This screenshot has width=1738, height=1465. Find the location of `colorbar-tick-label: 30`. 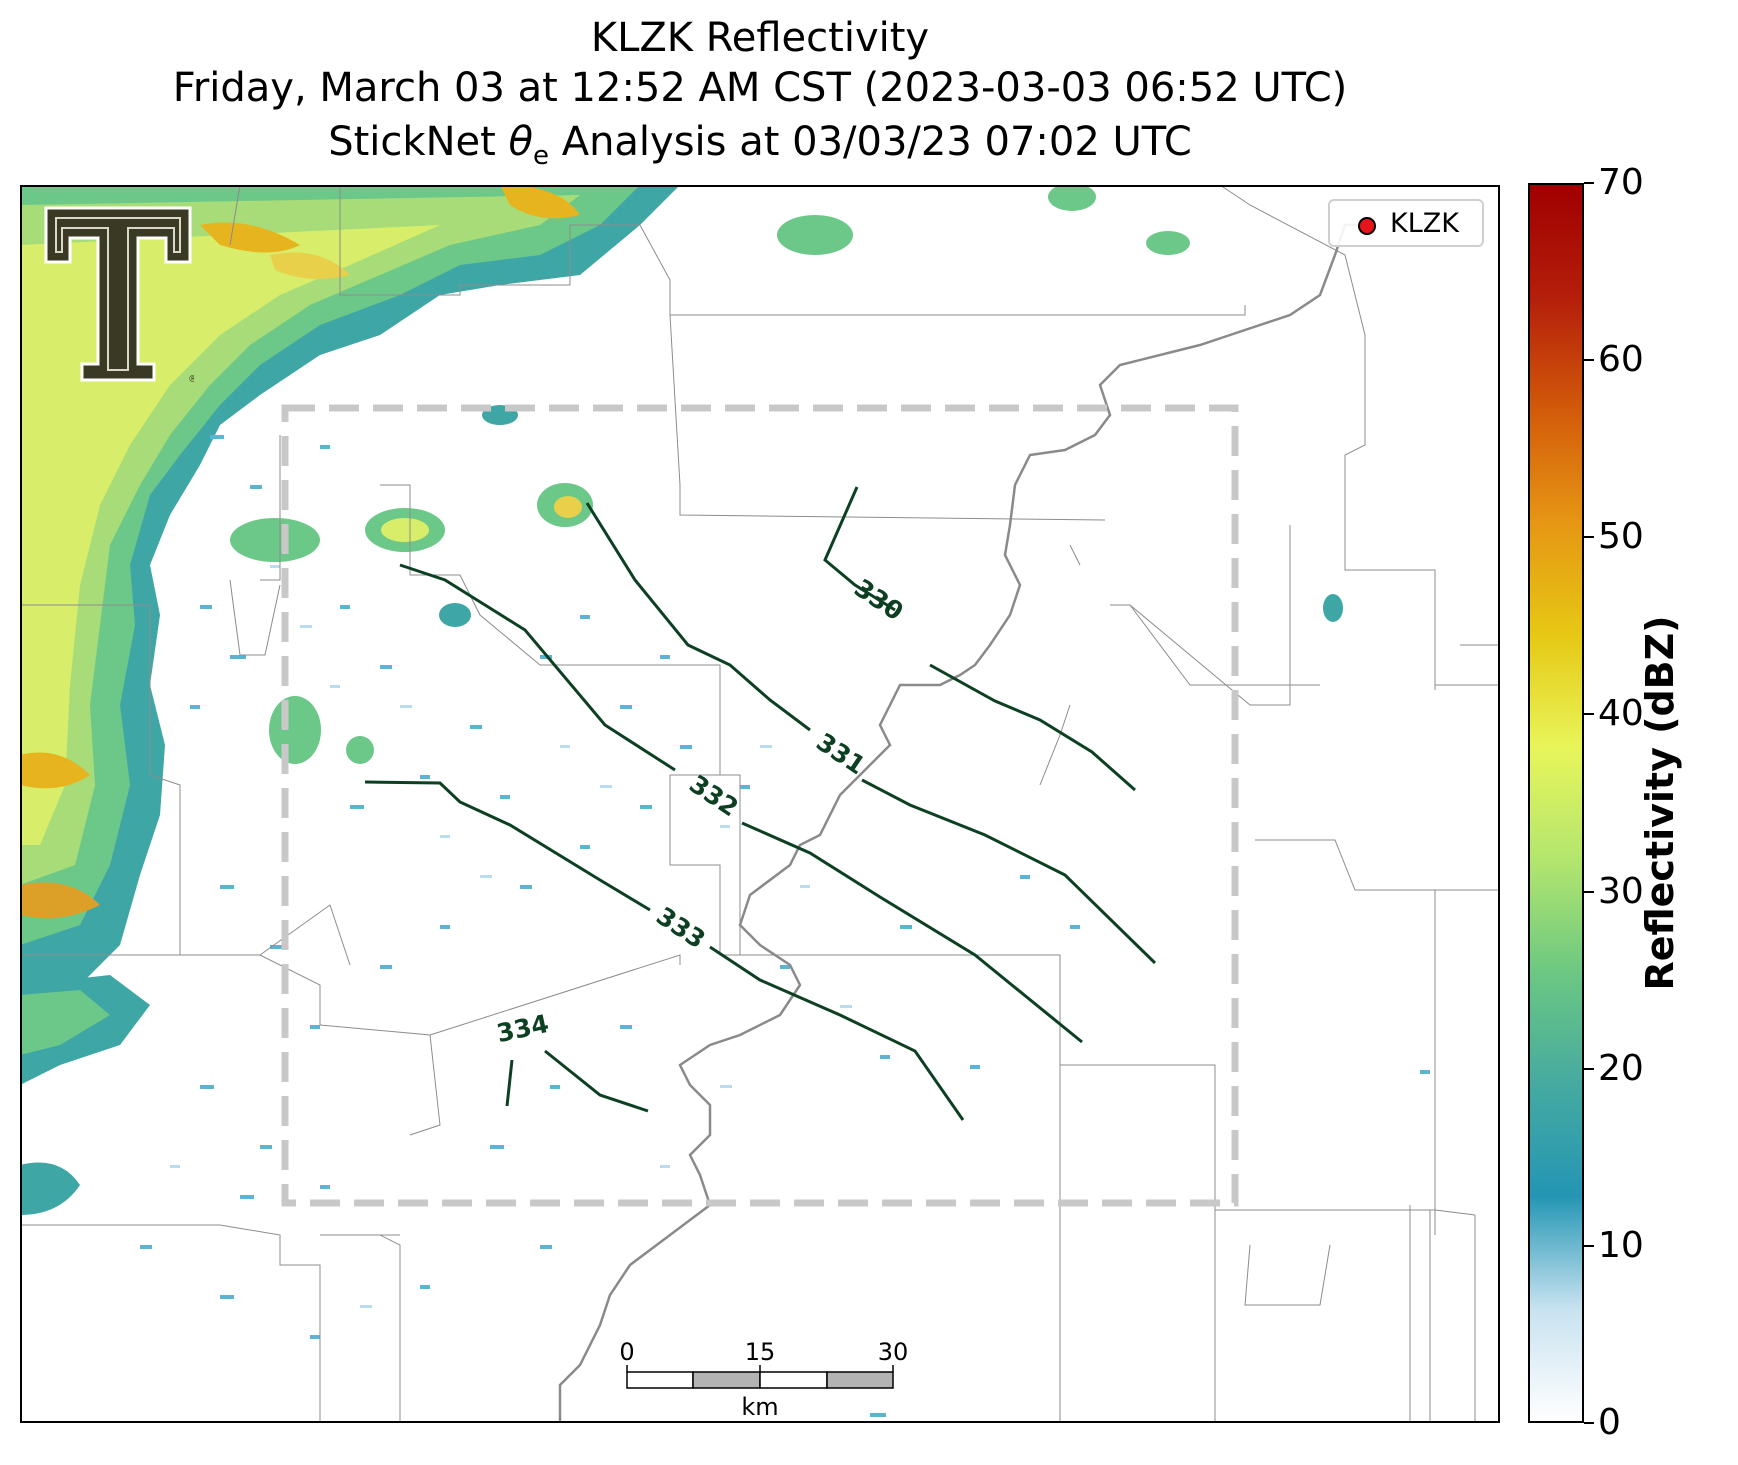

colorbar-tick-label: 30 is located at coordinates (1621, 891).